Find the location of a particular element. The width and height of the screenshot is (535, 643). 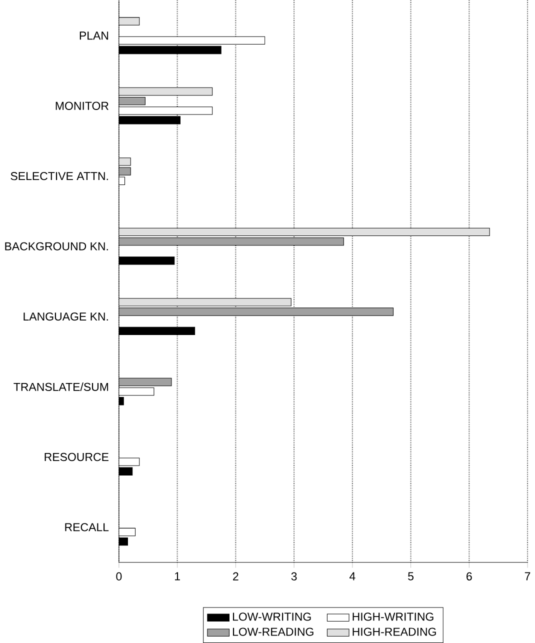

y-tick-label: MONITOR is located at coordinates (82, 106).